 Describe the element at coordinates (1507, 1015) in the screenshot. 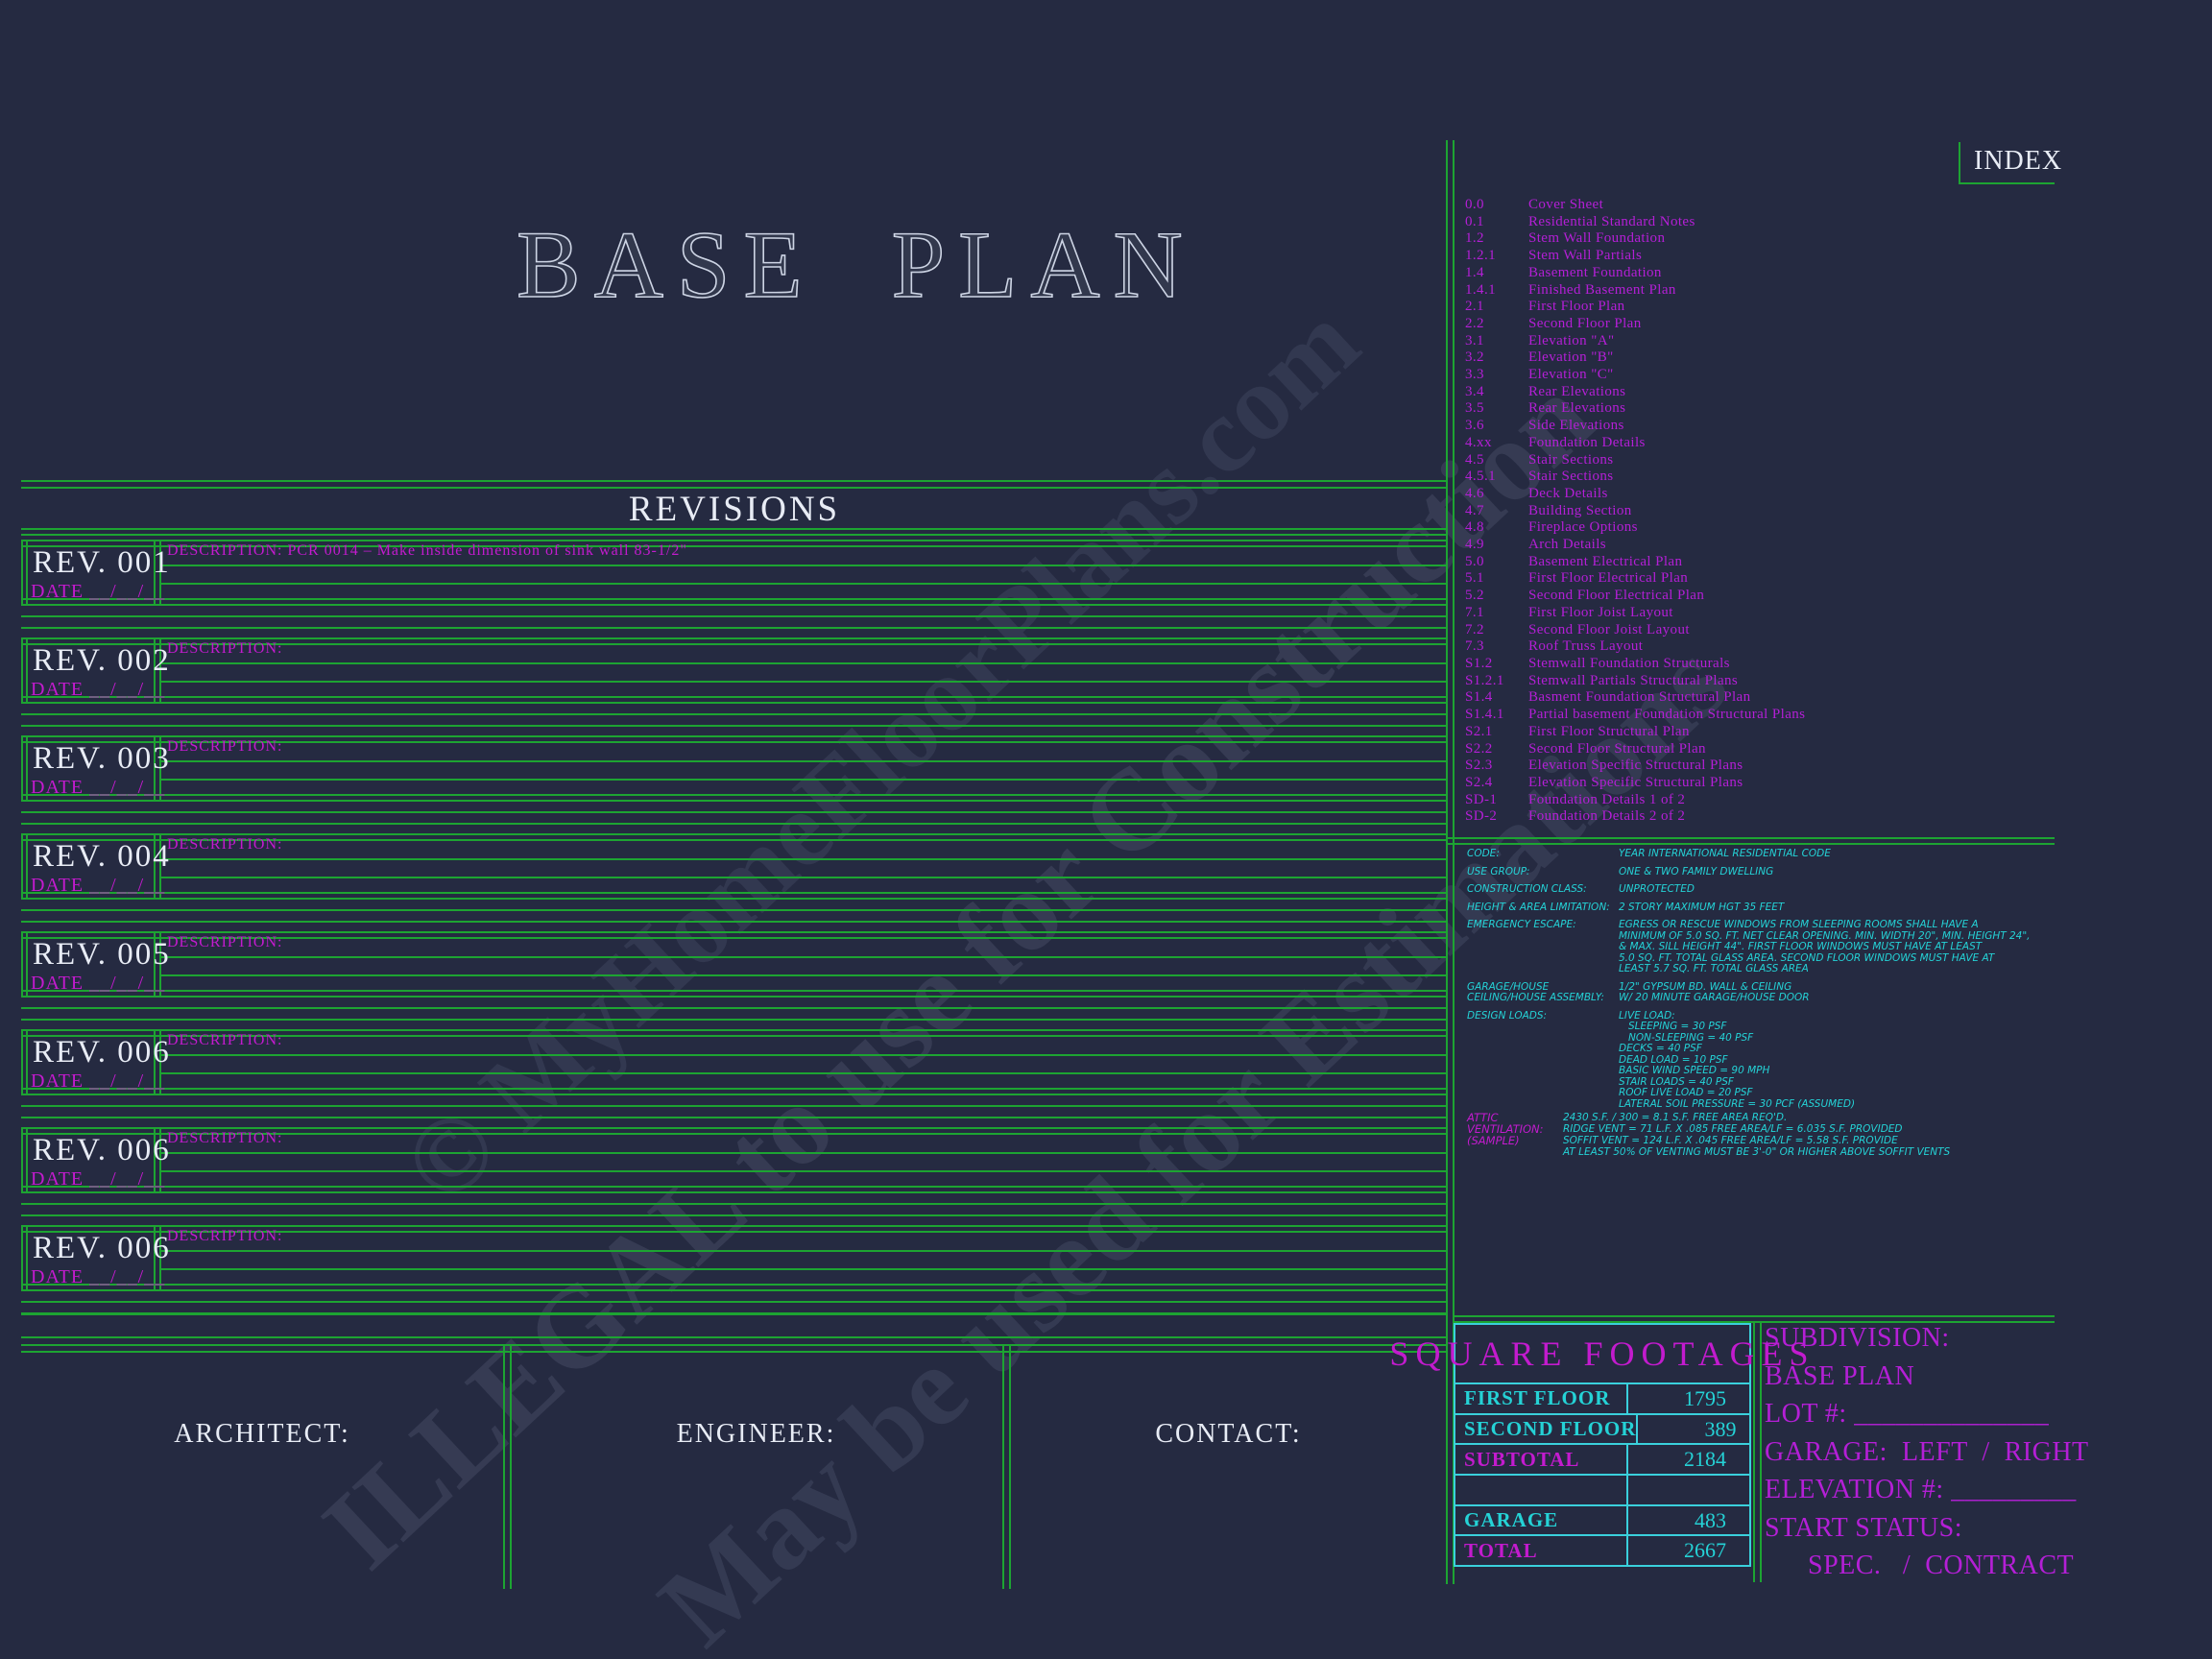

I see `code-note-label: DESIGN LOADS:` at that location.